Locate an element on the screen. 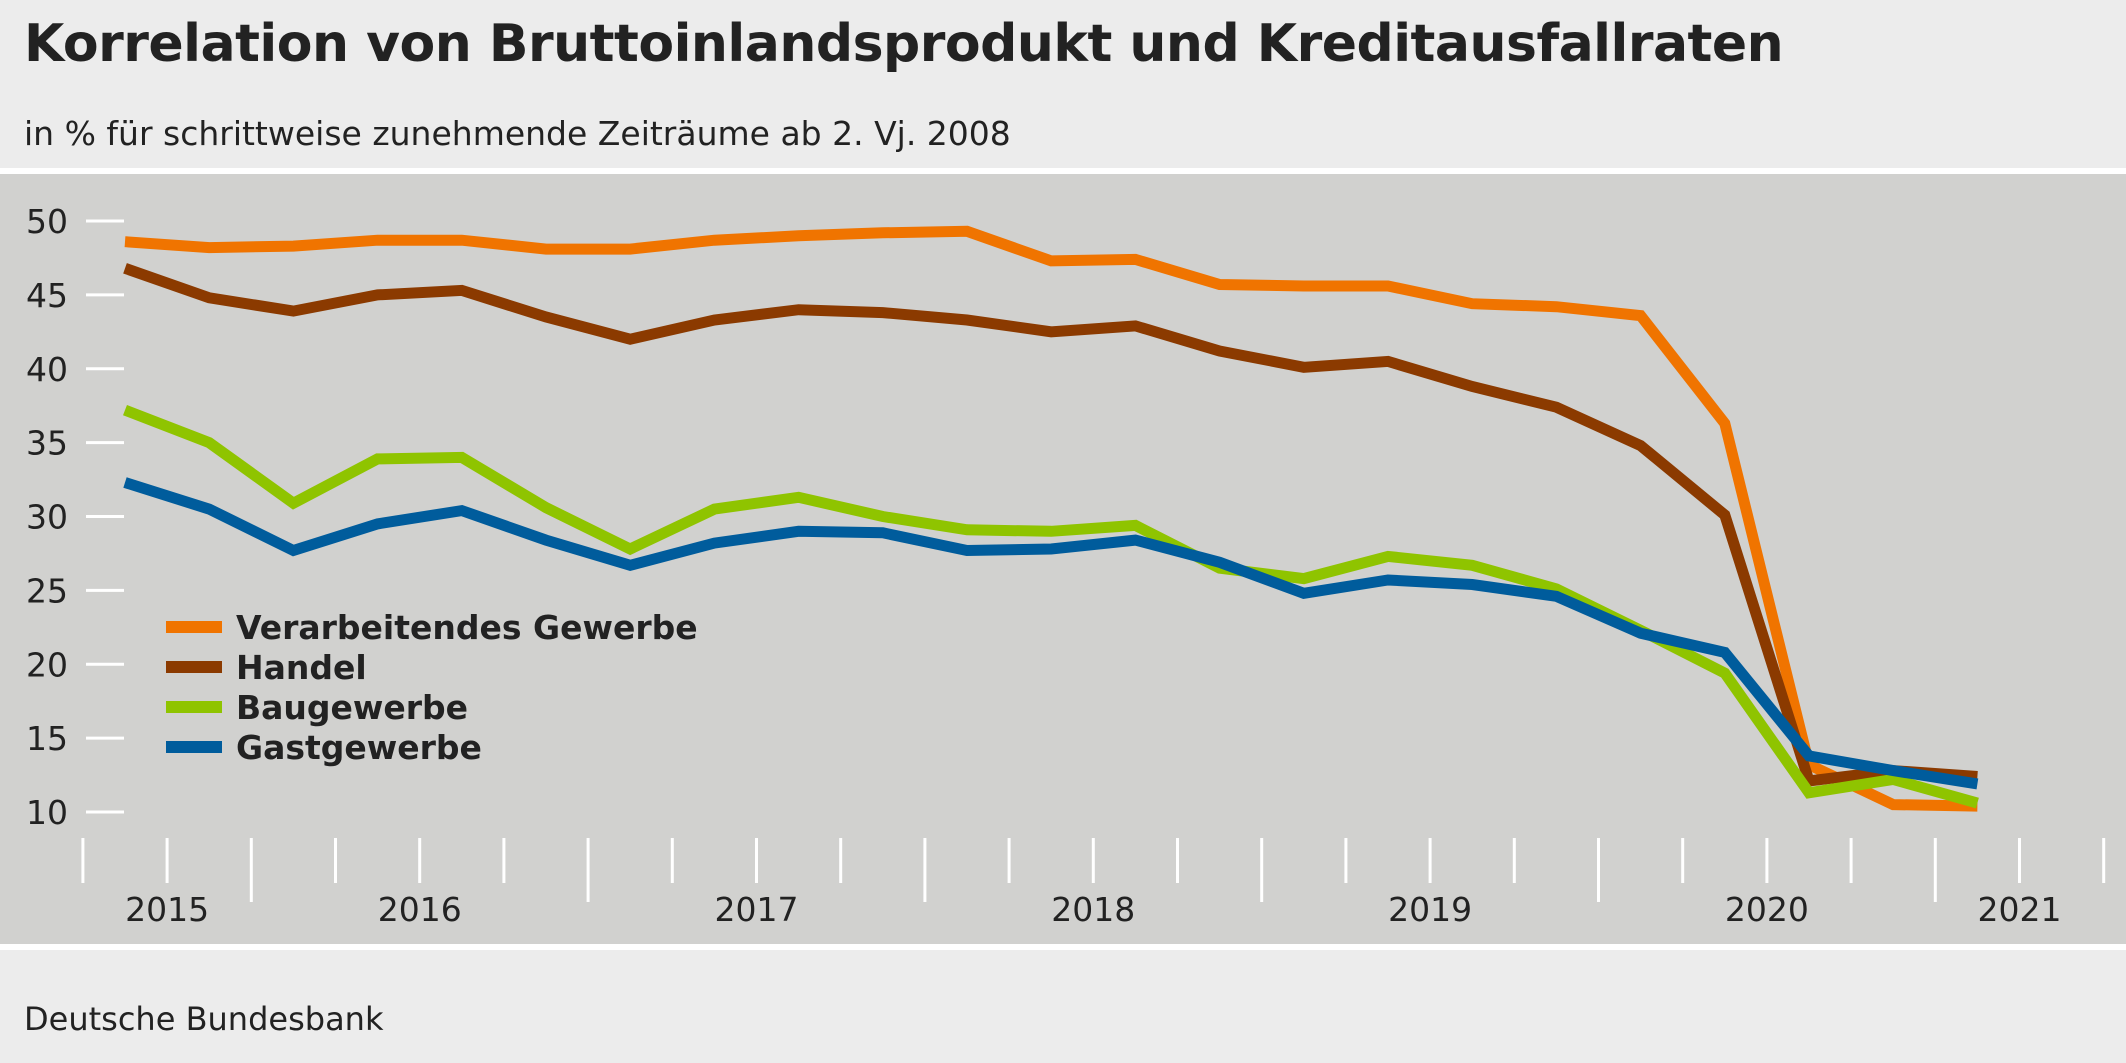  y-tick-label: 45 is located at coordinates (47, 295).